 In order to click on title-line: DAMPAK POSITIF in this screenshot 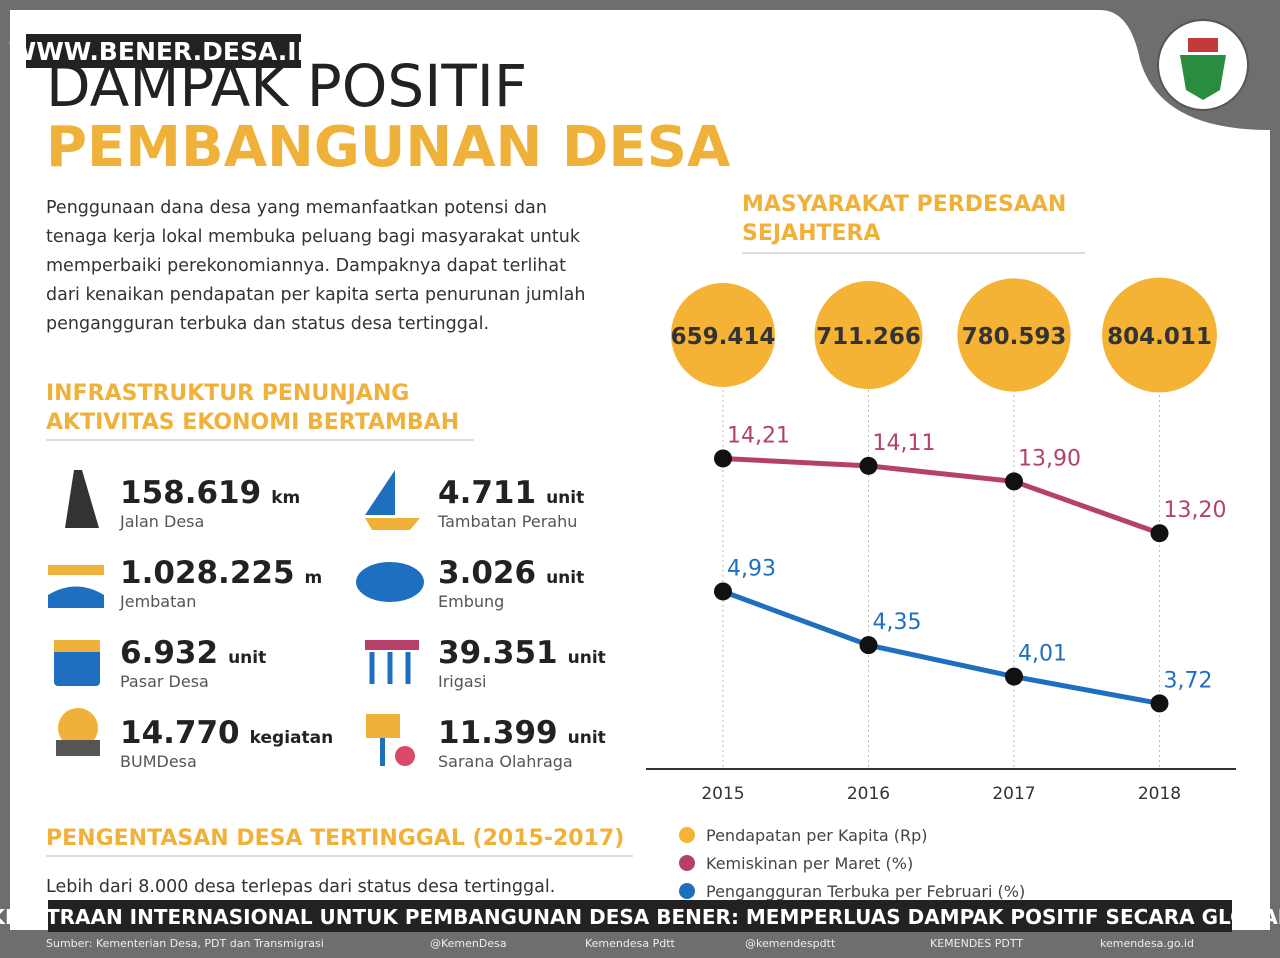, I will do `click(286, 86)`.